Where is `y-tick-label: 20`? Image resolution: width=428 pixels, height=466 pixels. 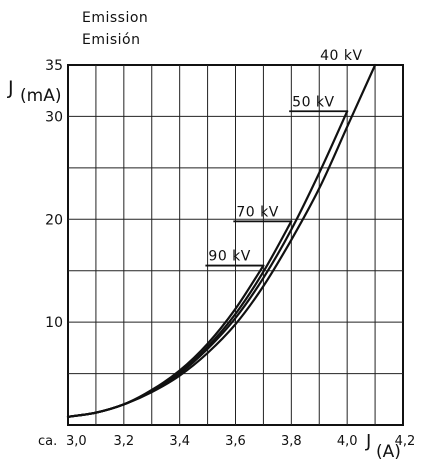 y-tick-label: 20 is located at coordinates (54, 220).